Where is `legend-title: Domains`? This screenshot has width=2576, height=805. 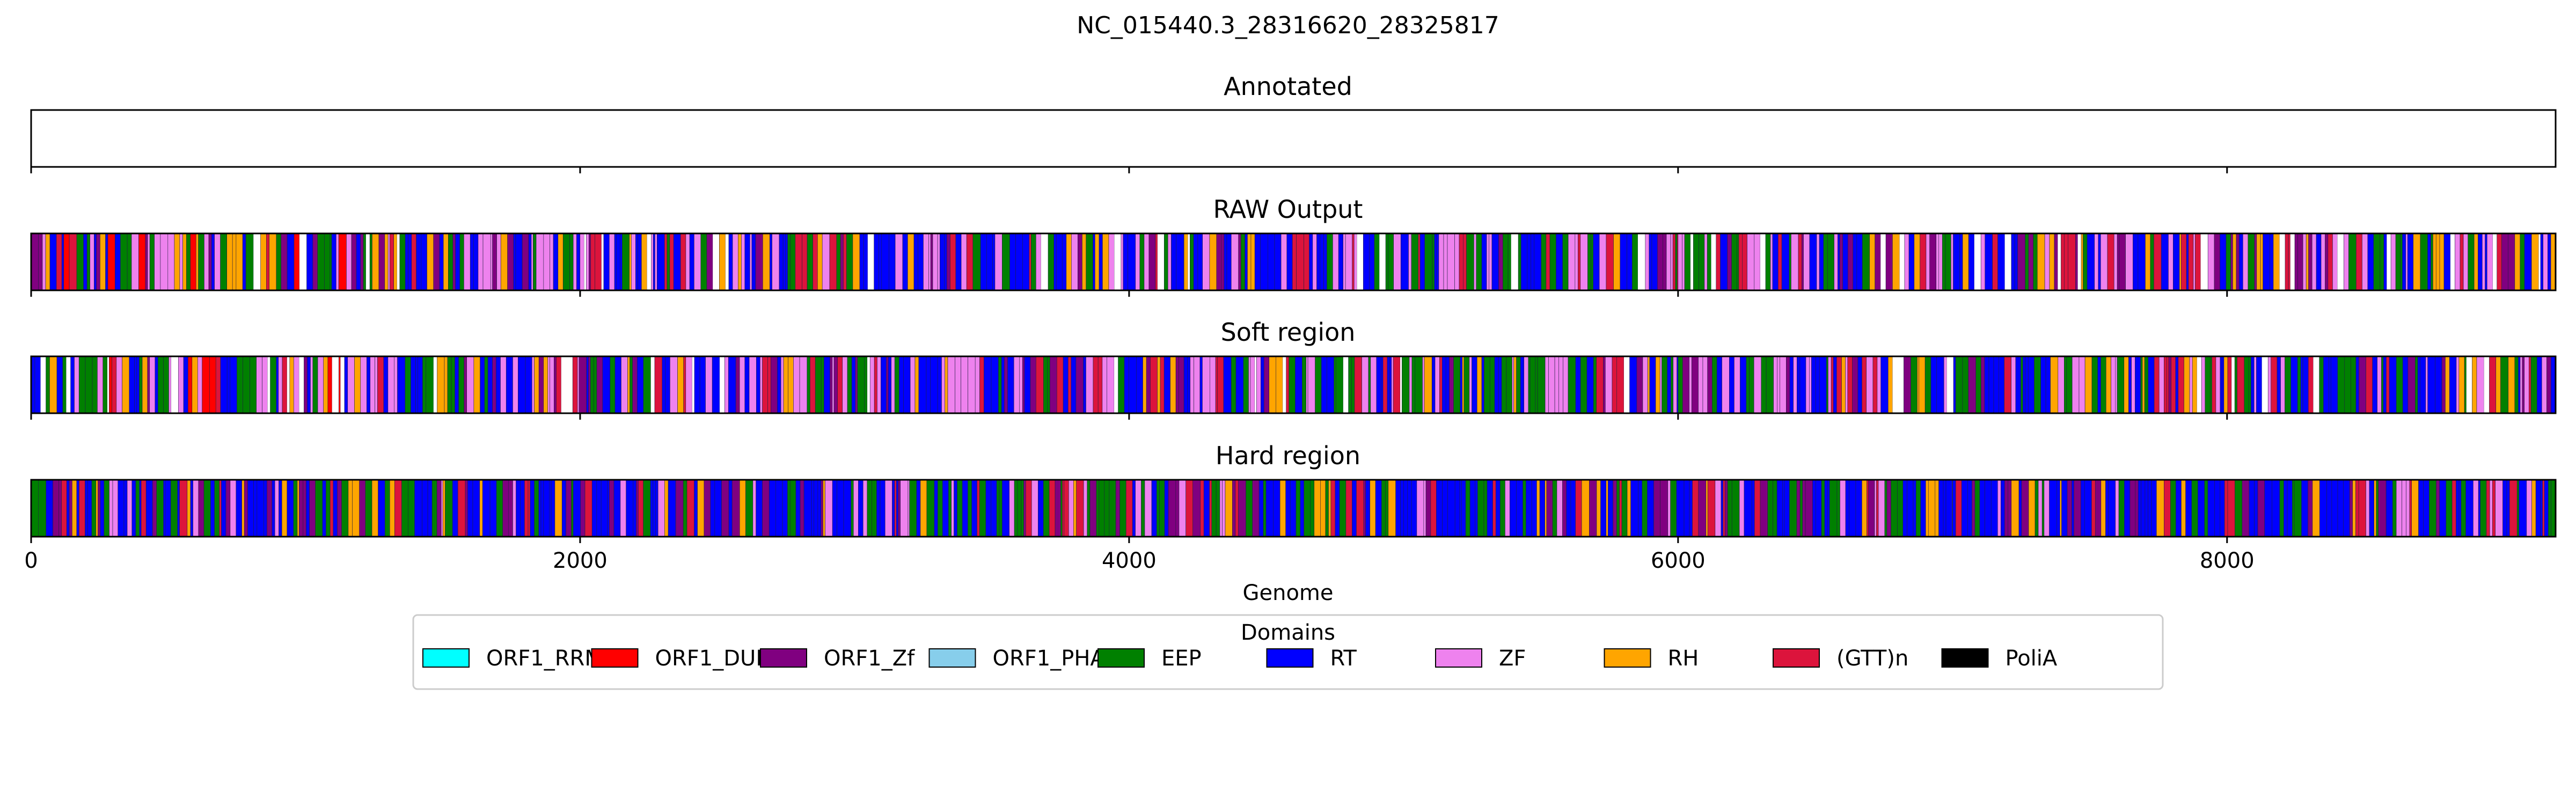
legend-title: Domains is located at coordinates (1288, 632).